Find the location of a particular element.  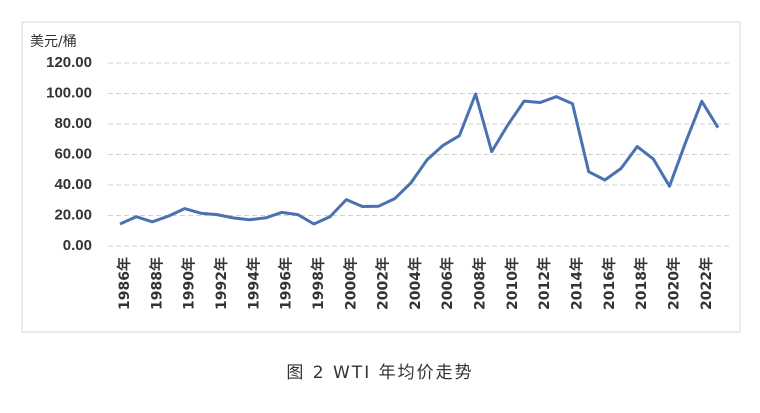

x-tick-label: 1990年 is located at coordinates (189, 283).